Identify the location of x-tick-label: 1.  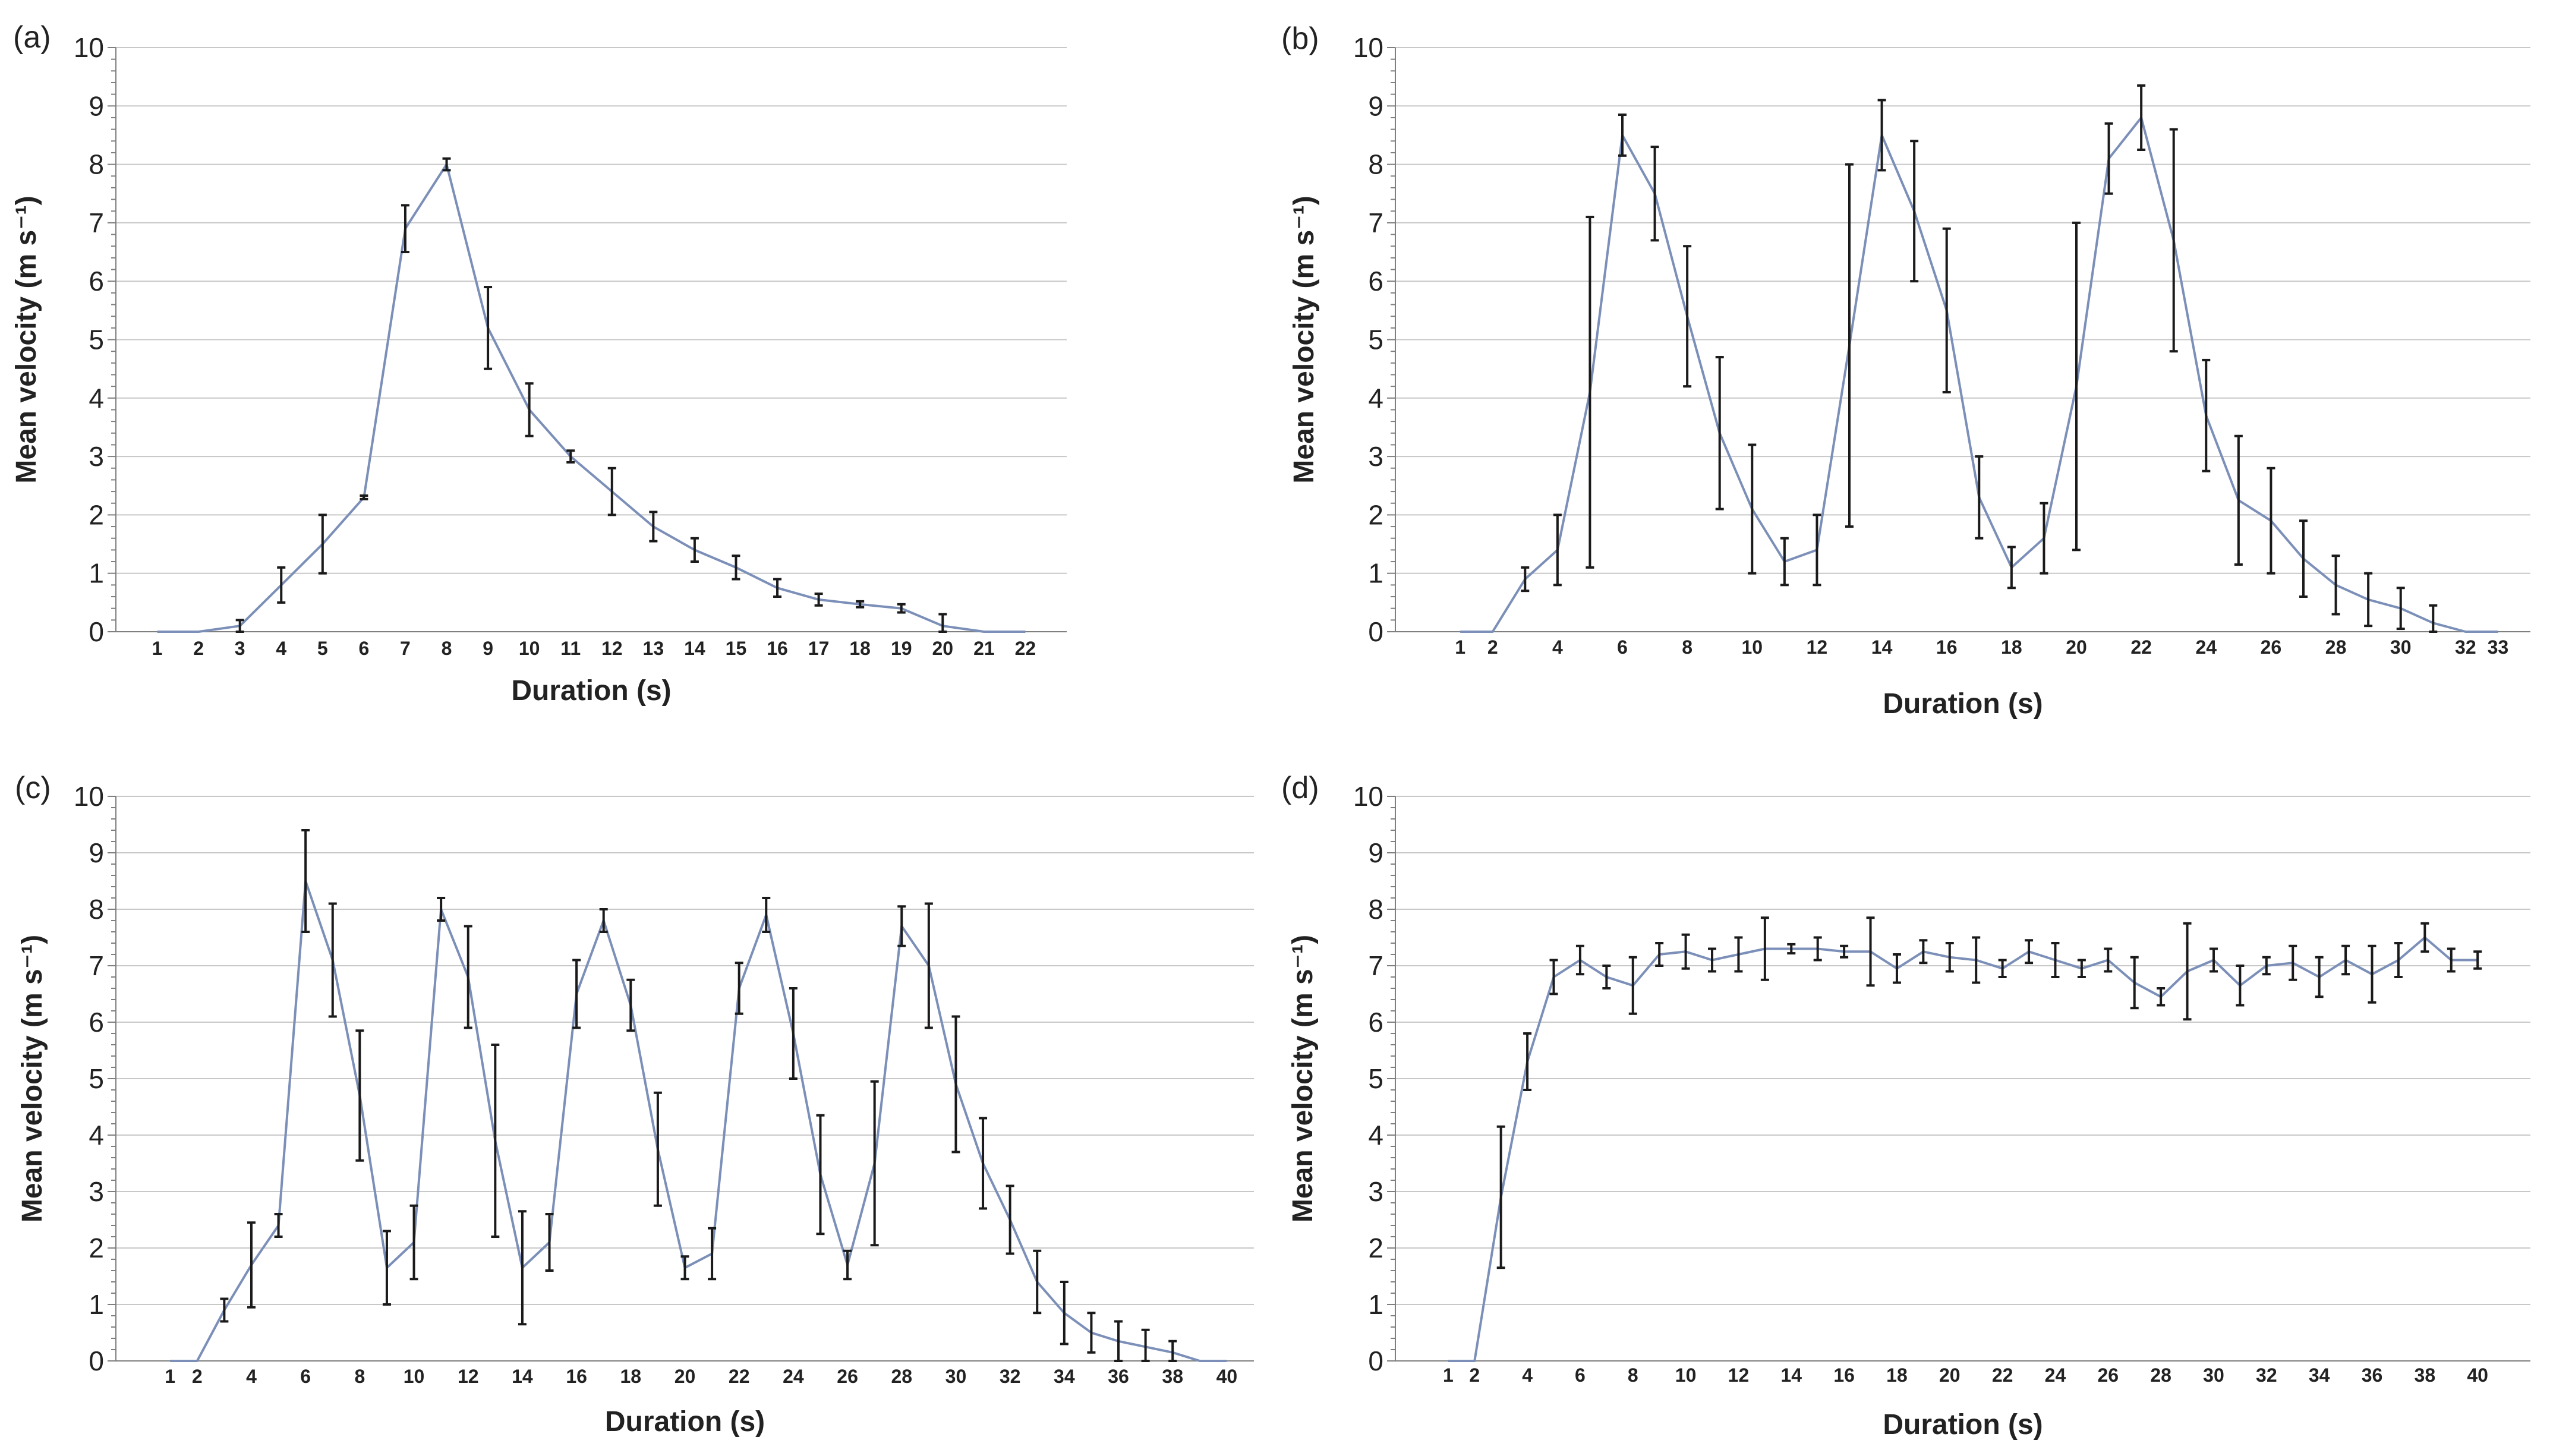
(170, 1376).